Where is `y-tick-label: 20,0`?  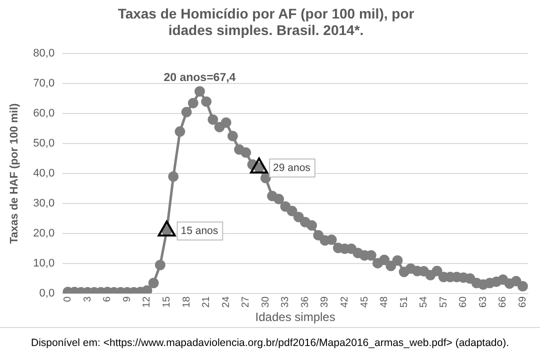 y-tick-label: 20,0 is located at coordinates (44, 234).